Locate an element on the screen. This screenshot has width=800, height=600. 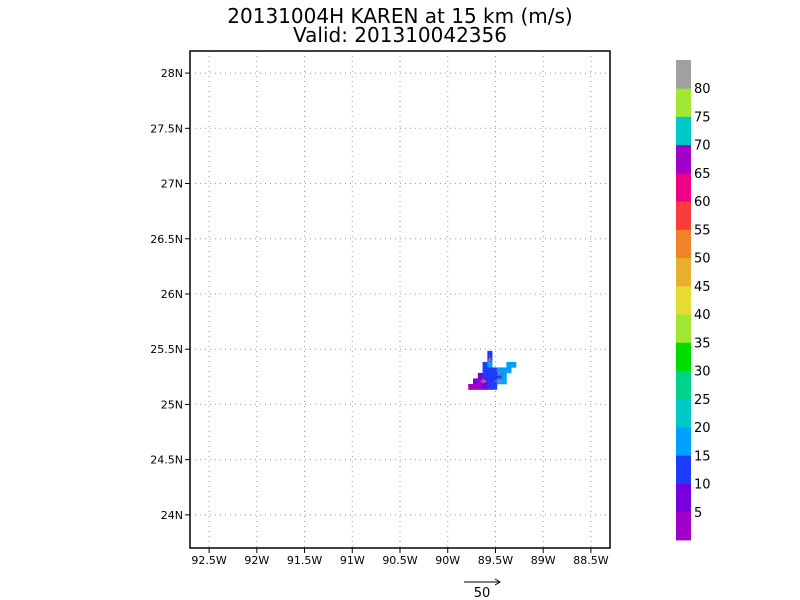
colorbar-label: 15 is located at coordinates (702, 456).